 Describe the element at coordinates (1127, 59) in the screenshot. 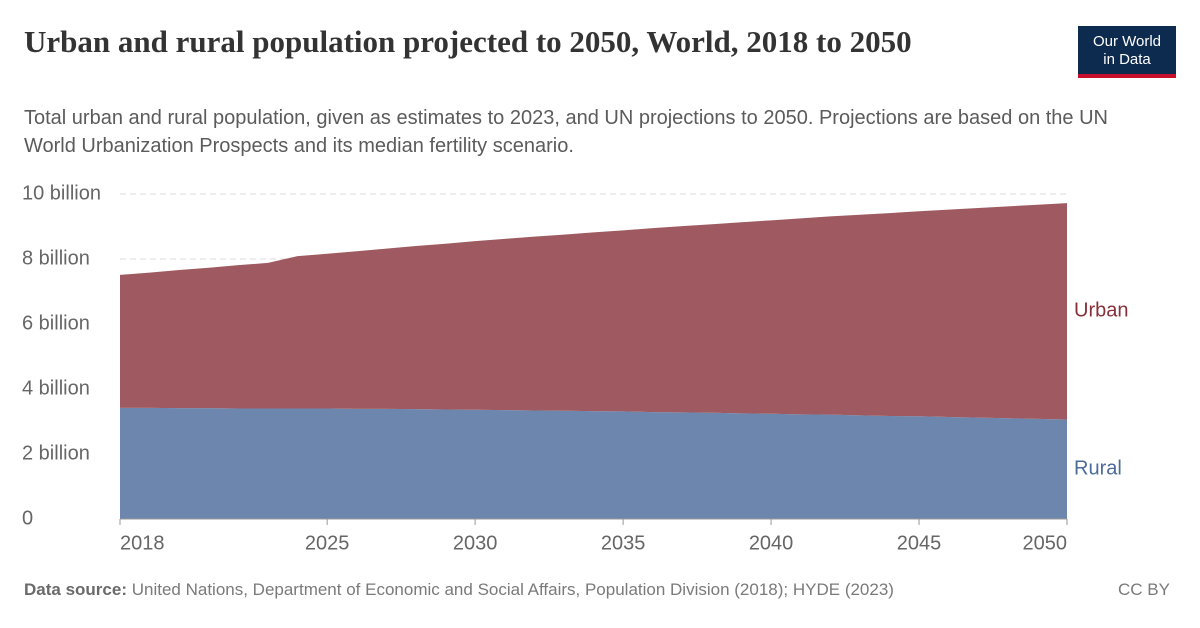

I see `logo-line: in Data` at that location.